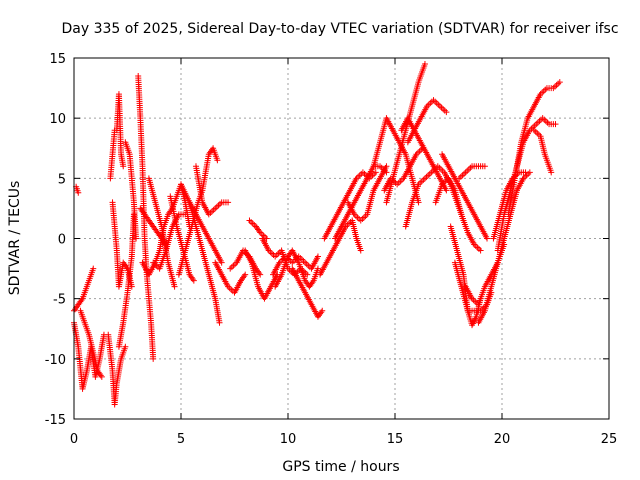 The image size is (640, 480). I want to click on data-series-t16, so click(200, 253).